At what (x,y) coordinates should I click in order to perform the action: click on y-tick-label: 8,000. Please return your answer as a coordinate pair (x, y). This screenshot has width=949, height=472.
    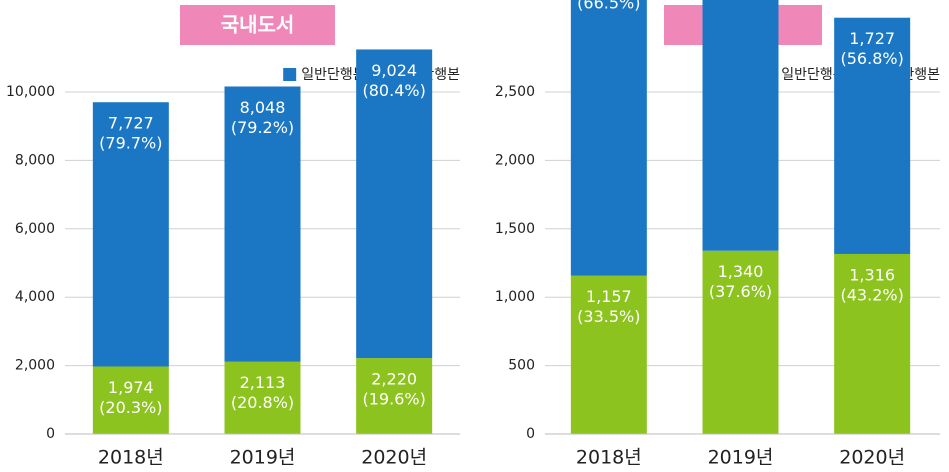
    Looking at the image, I should click on (35, 160).